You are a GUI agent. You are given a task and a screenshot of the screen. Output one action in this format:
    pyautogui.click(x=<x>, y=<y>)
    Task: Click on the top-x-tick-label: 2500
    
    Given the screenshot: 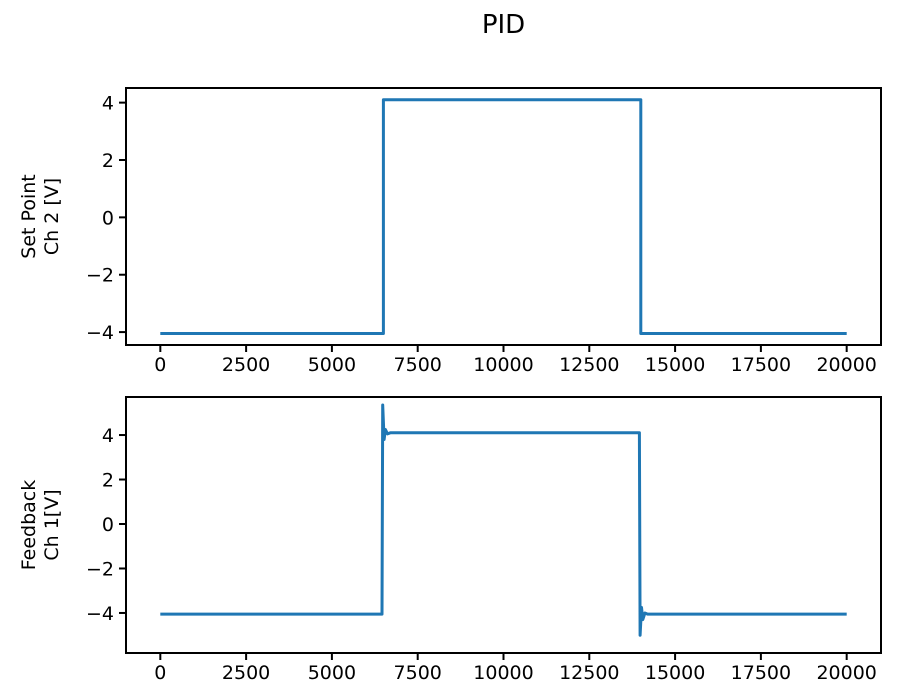 What is the action you would take?
    pyautogui.click(x=246, y=365)
    